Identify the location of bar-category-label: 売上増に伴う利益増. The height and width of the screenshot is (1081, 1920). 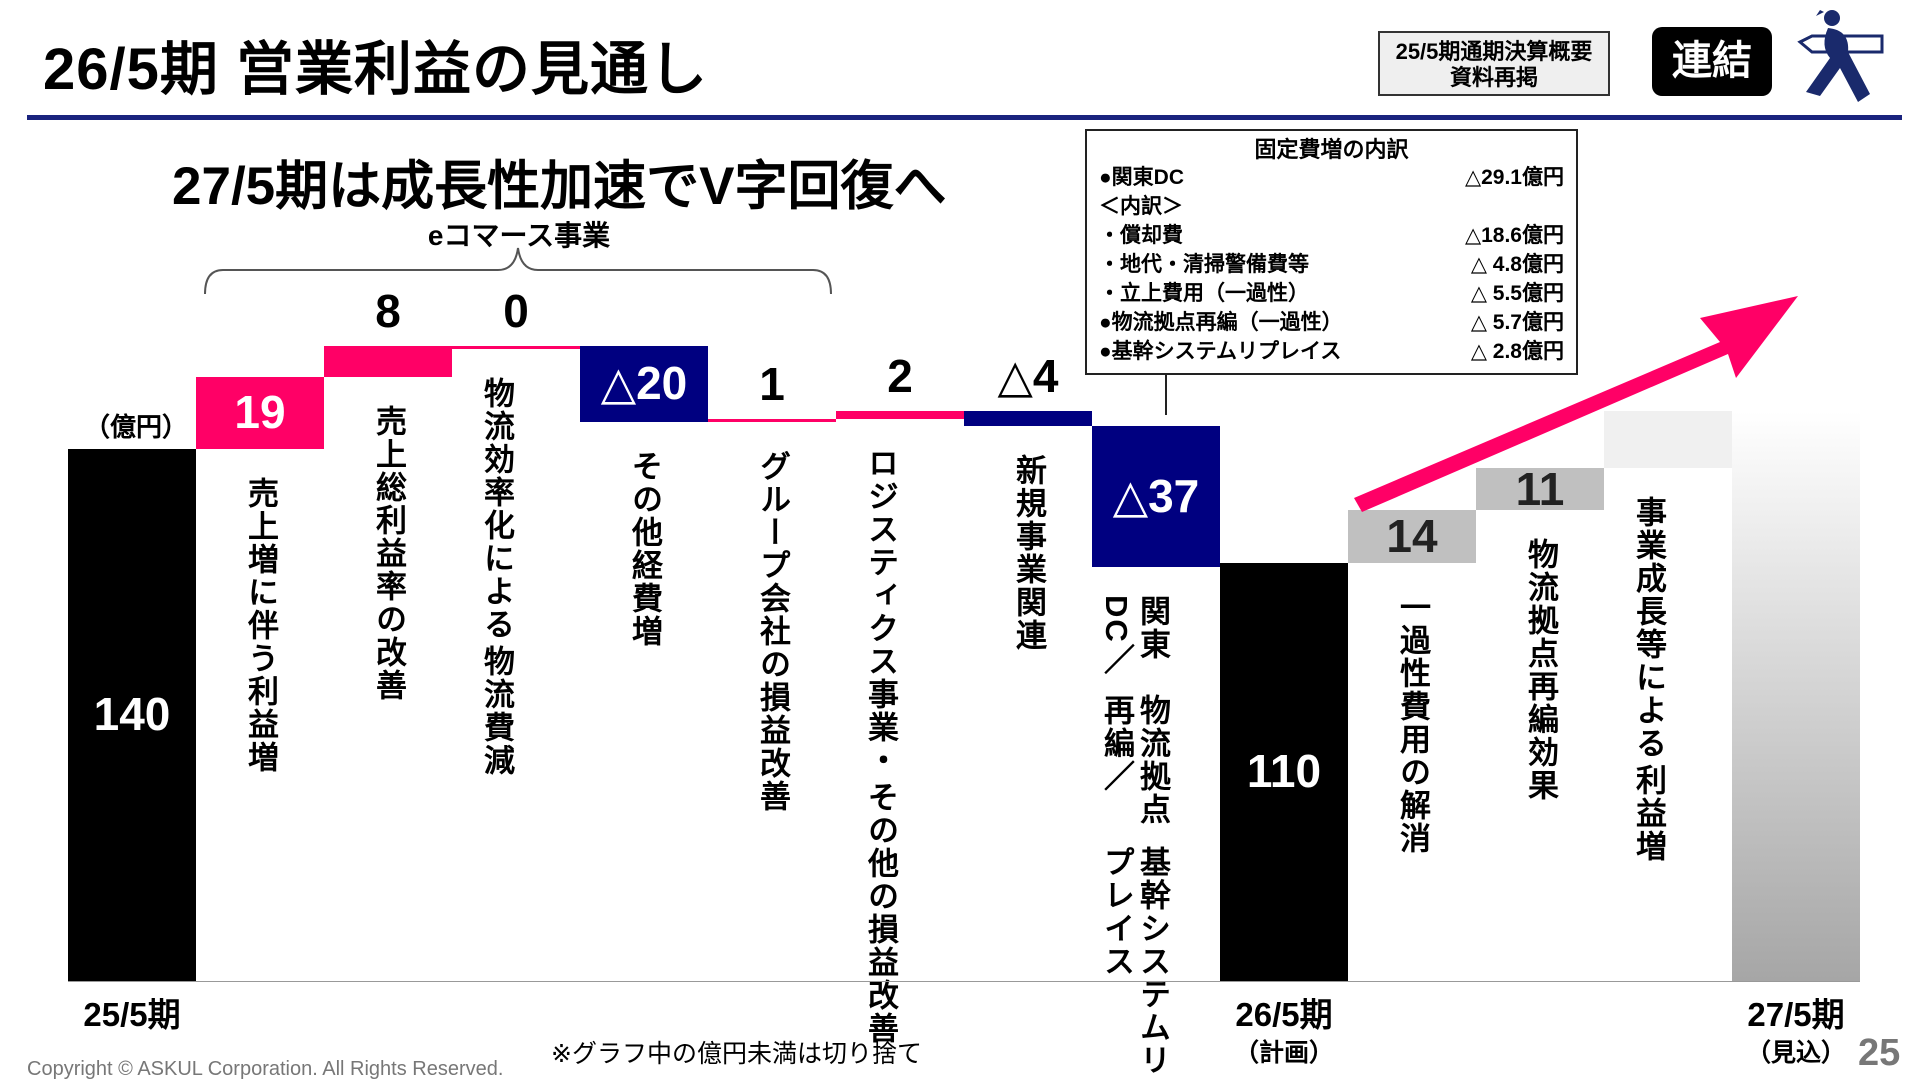
(260, 625).